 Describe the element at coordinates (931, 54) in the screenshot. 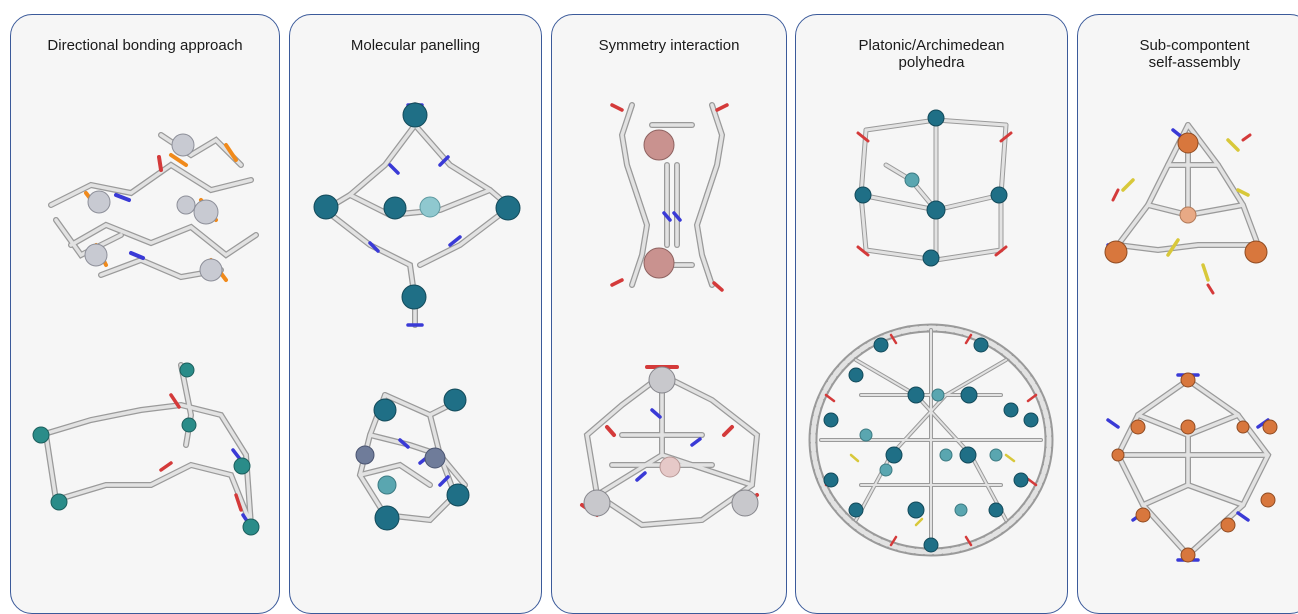

I see `panel-title: Platonic/Archimedean polyhedra` at that location.